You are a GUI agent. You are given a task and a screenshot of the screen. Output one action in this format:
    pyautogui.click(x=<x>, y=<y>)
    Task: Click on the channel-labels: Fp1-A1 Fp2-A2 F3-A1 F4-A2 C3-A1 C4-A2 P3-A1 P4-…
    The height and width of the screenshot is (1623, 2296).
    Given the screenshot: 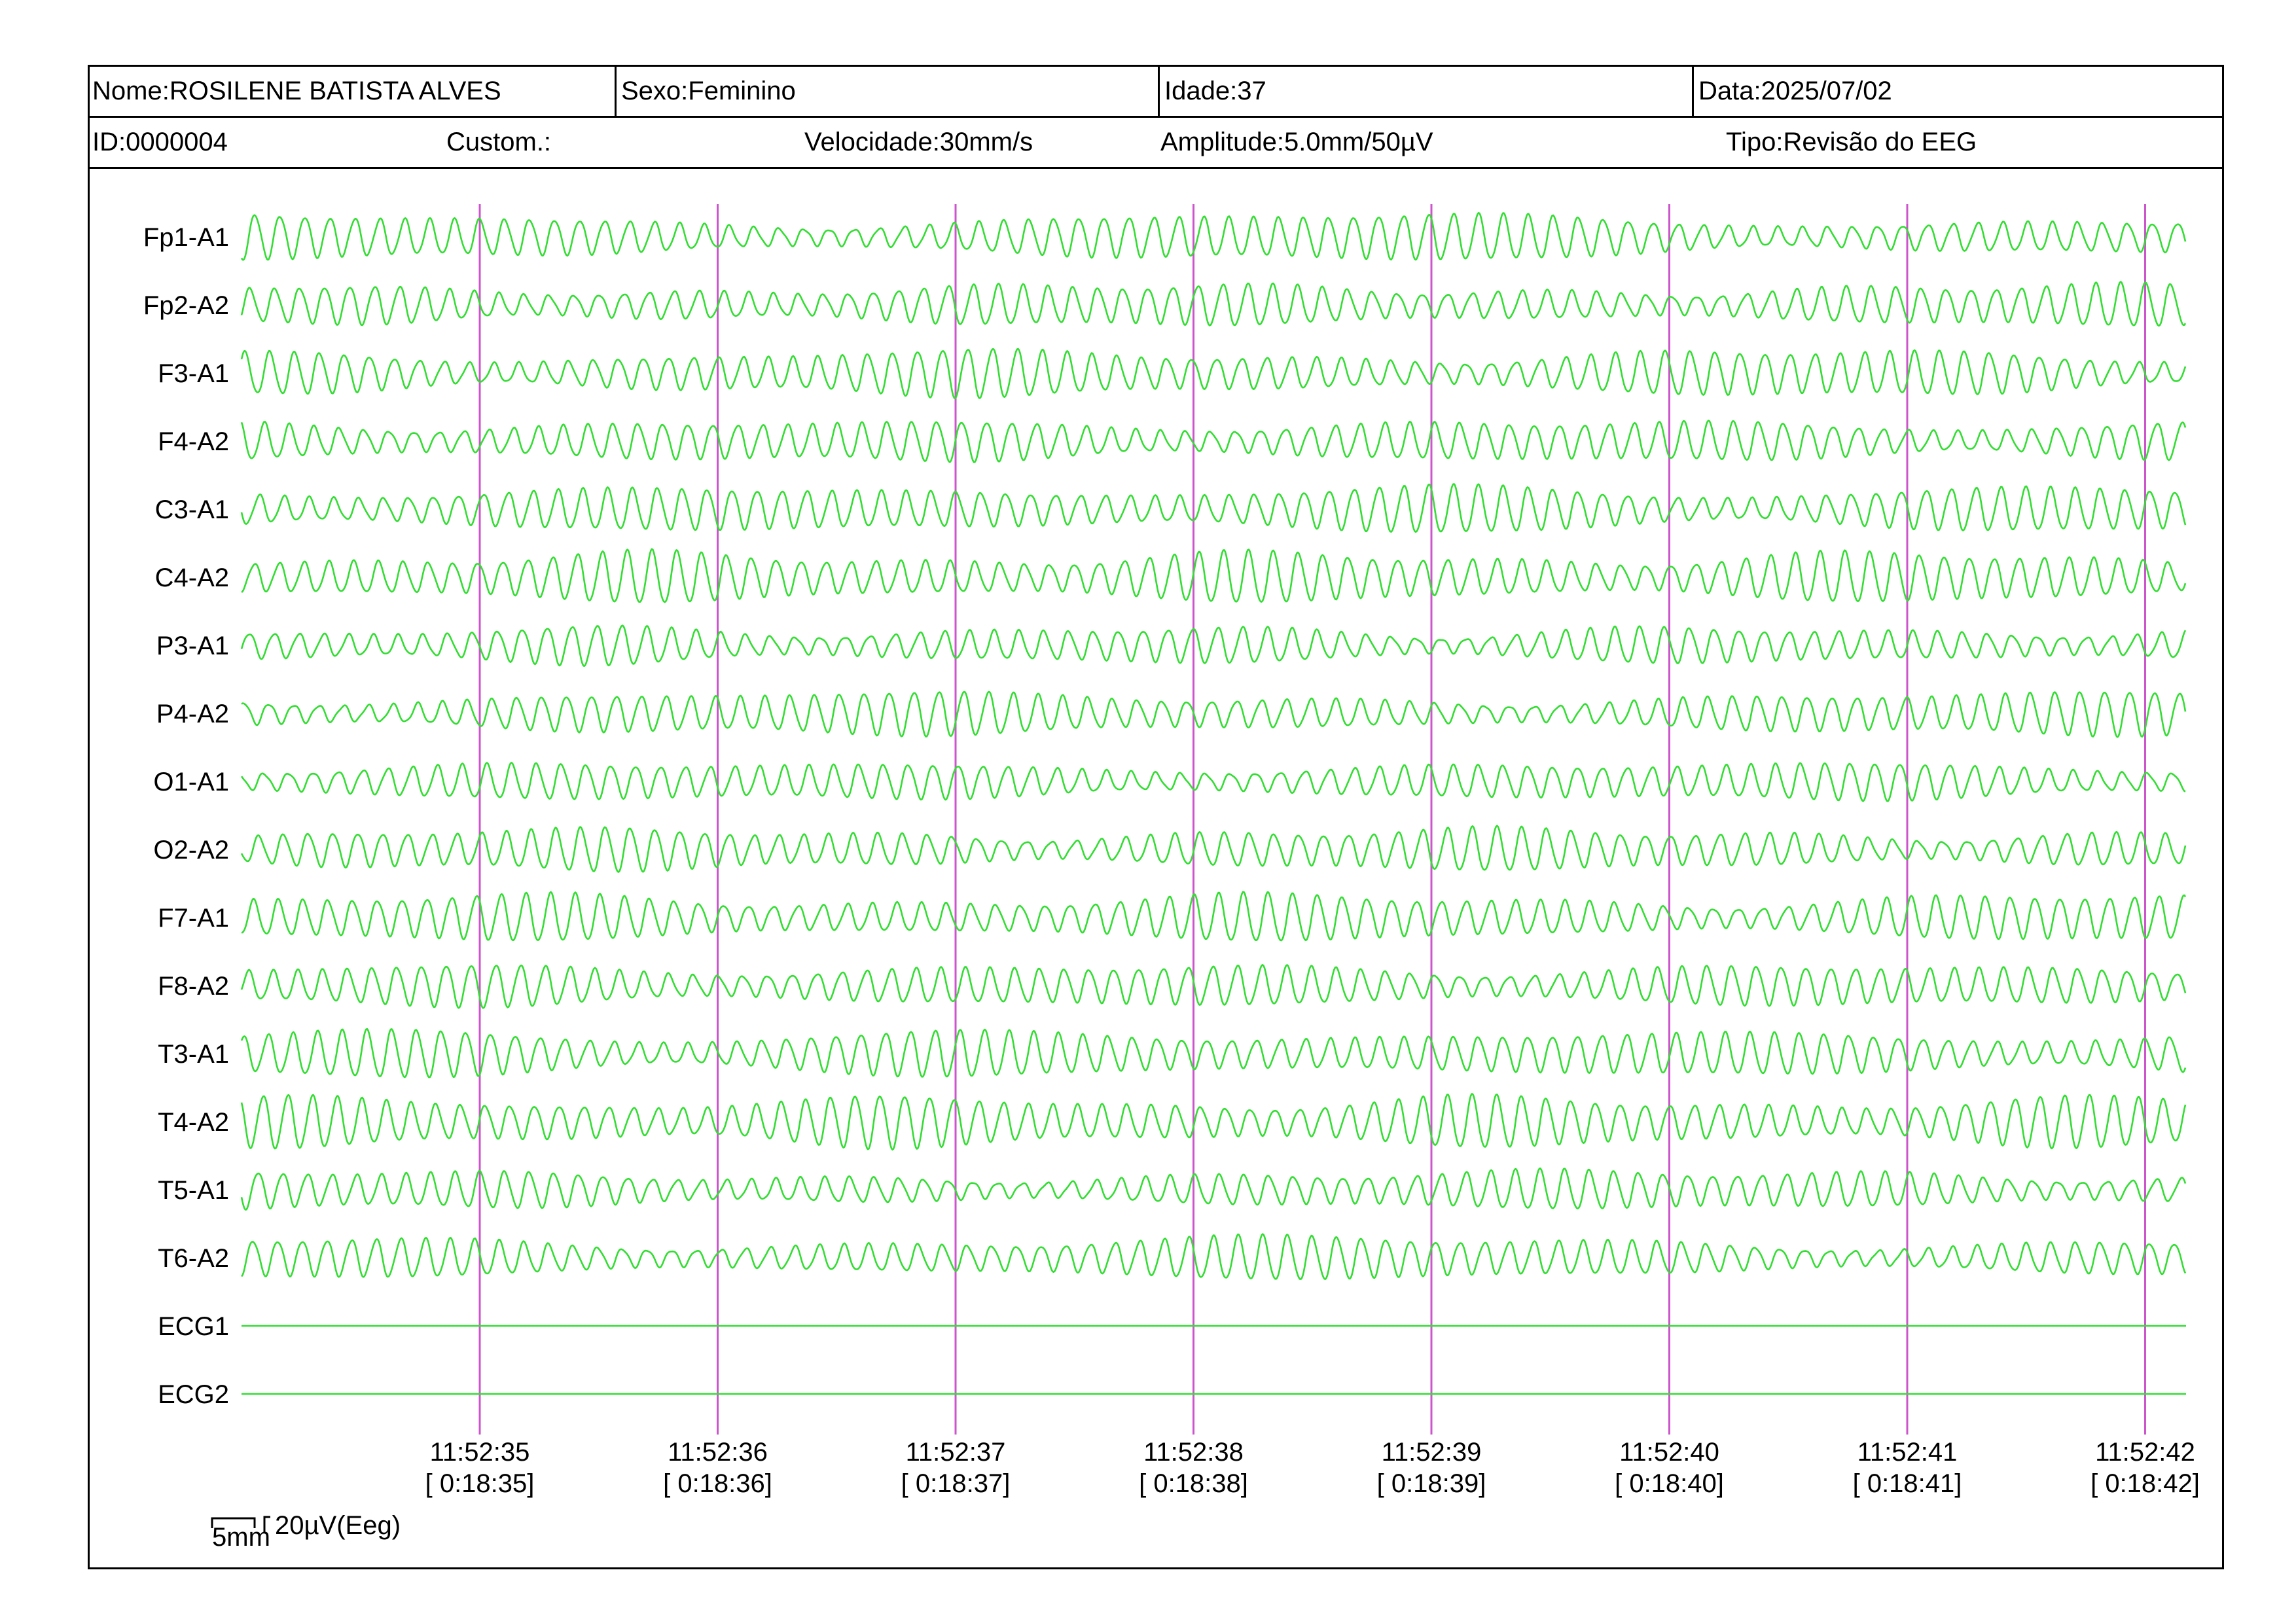 What is the action you would take?
    pyautogui.click(x=186, y=816)
    